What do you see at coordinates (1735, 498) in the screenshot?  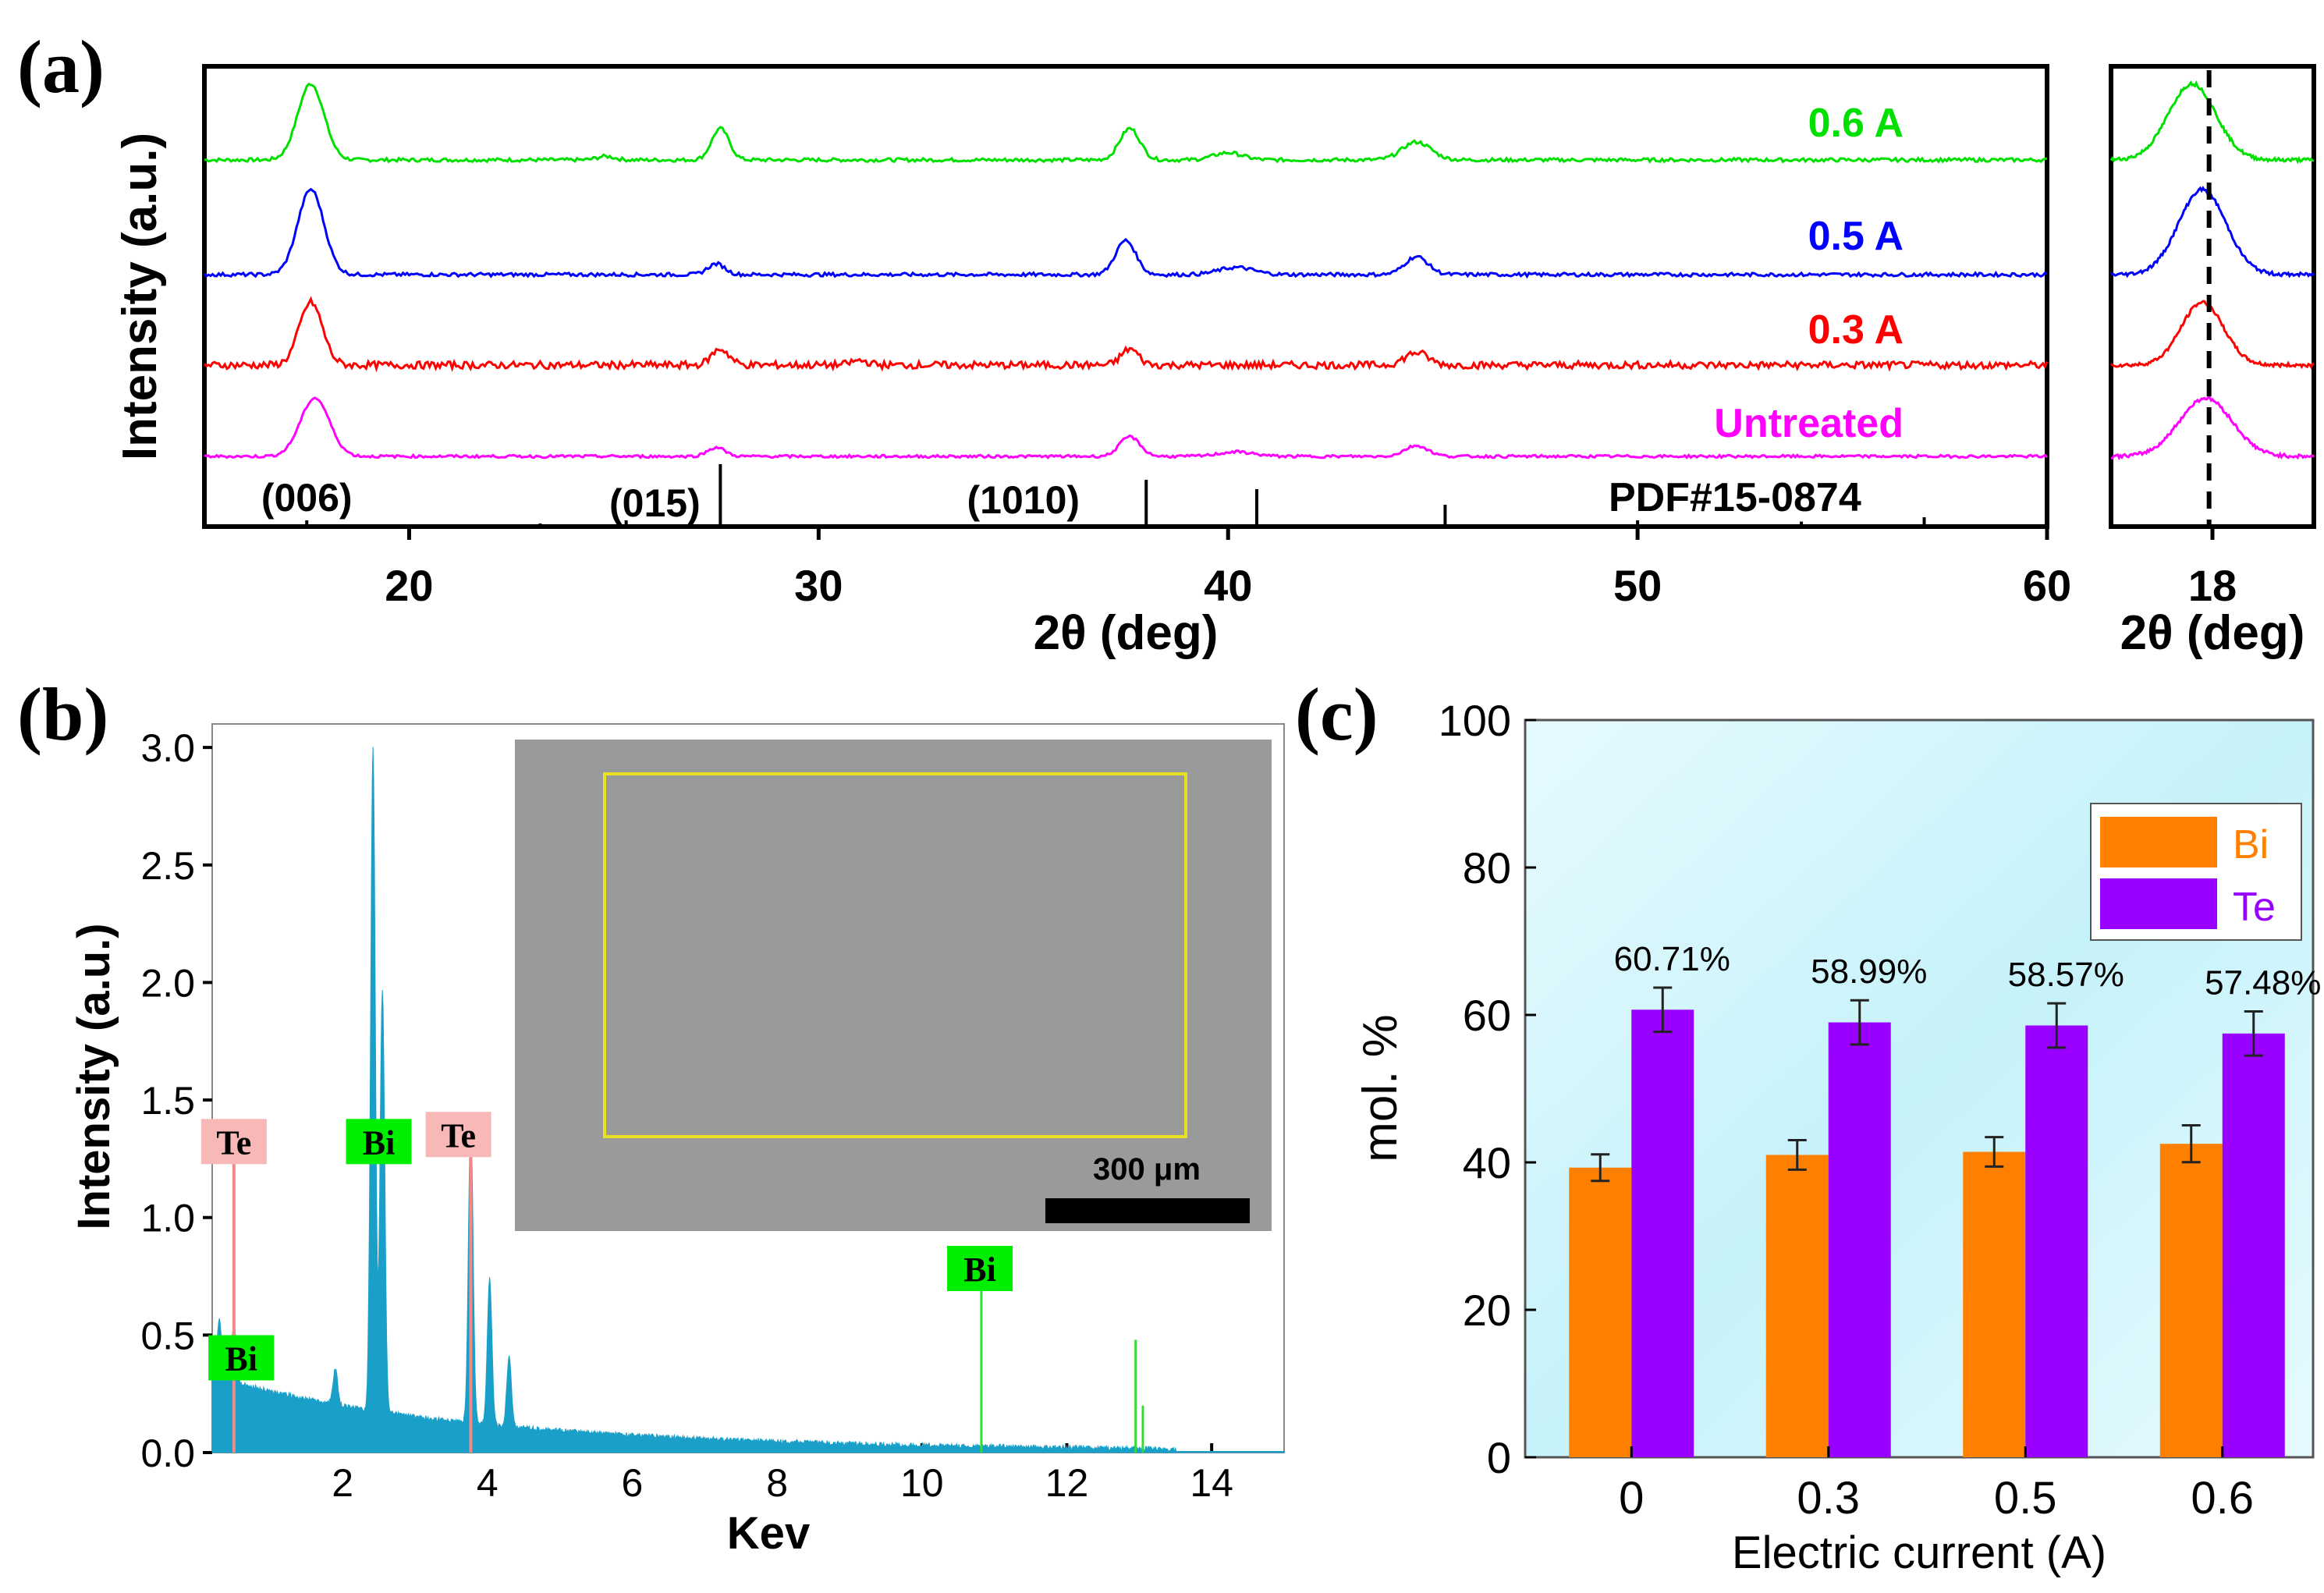 I see `pdf-reference-label: PDF#15-0874` at bounding box center [1735, 498].